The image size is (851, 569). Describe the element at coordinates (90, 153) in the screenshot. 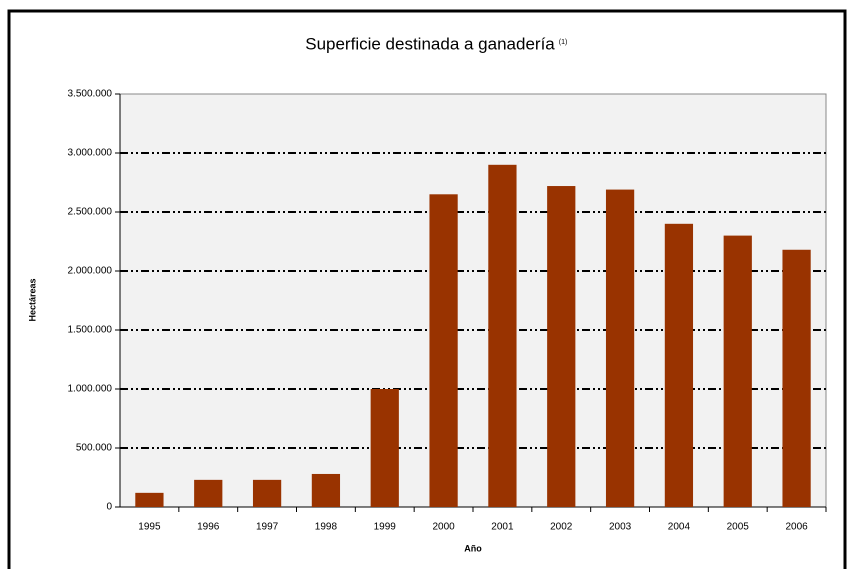

I see `y-tick-label: 3.000.000` at that location.